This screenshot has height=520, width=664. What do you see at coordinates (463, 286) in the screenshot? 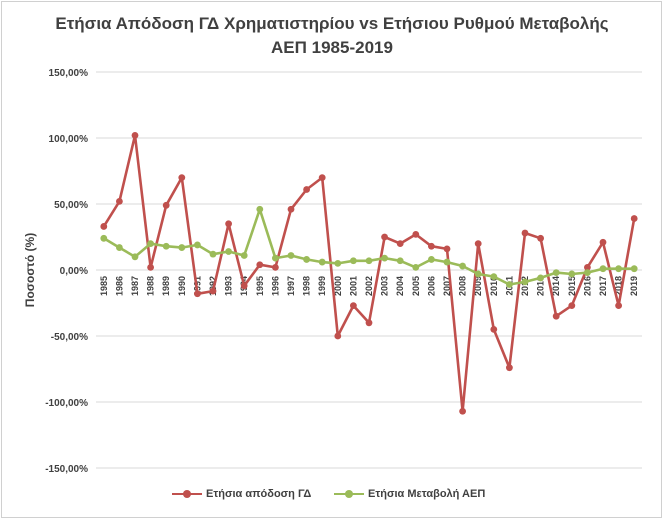
I see `x-tick-label: 2008` at bounding box center [463, 286].